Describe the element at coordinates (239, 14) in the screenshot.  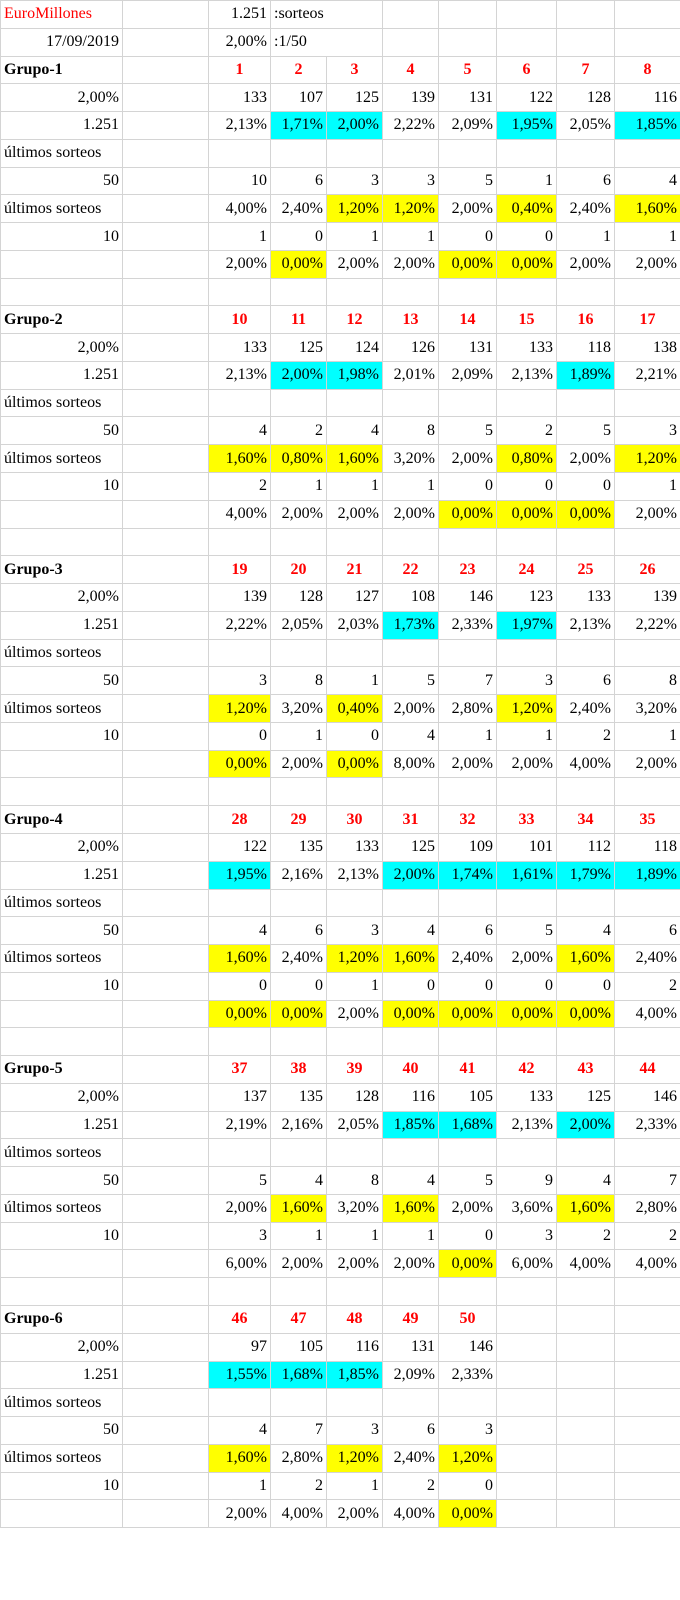
I see `draws-total-cell: 1.251` at that location.